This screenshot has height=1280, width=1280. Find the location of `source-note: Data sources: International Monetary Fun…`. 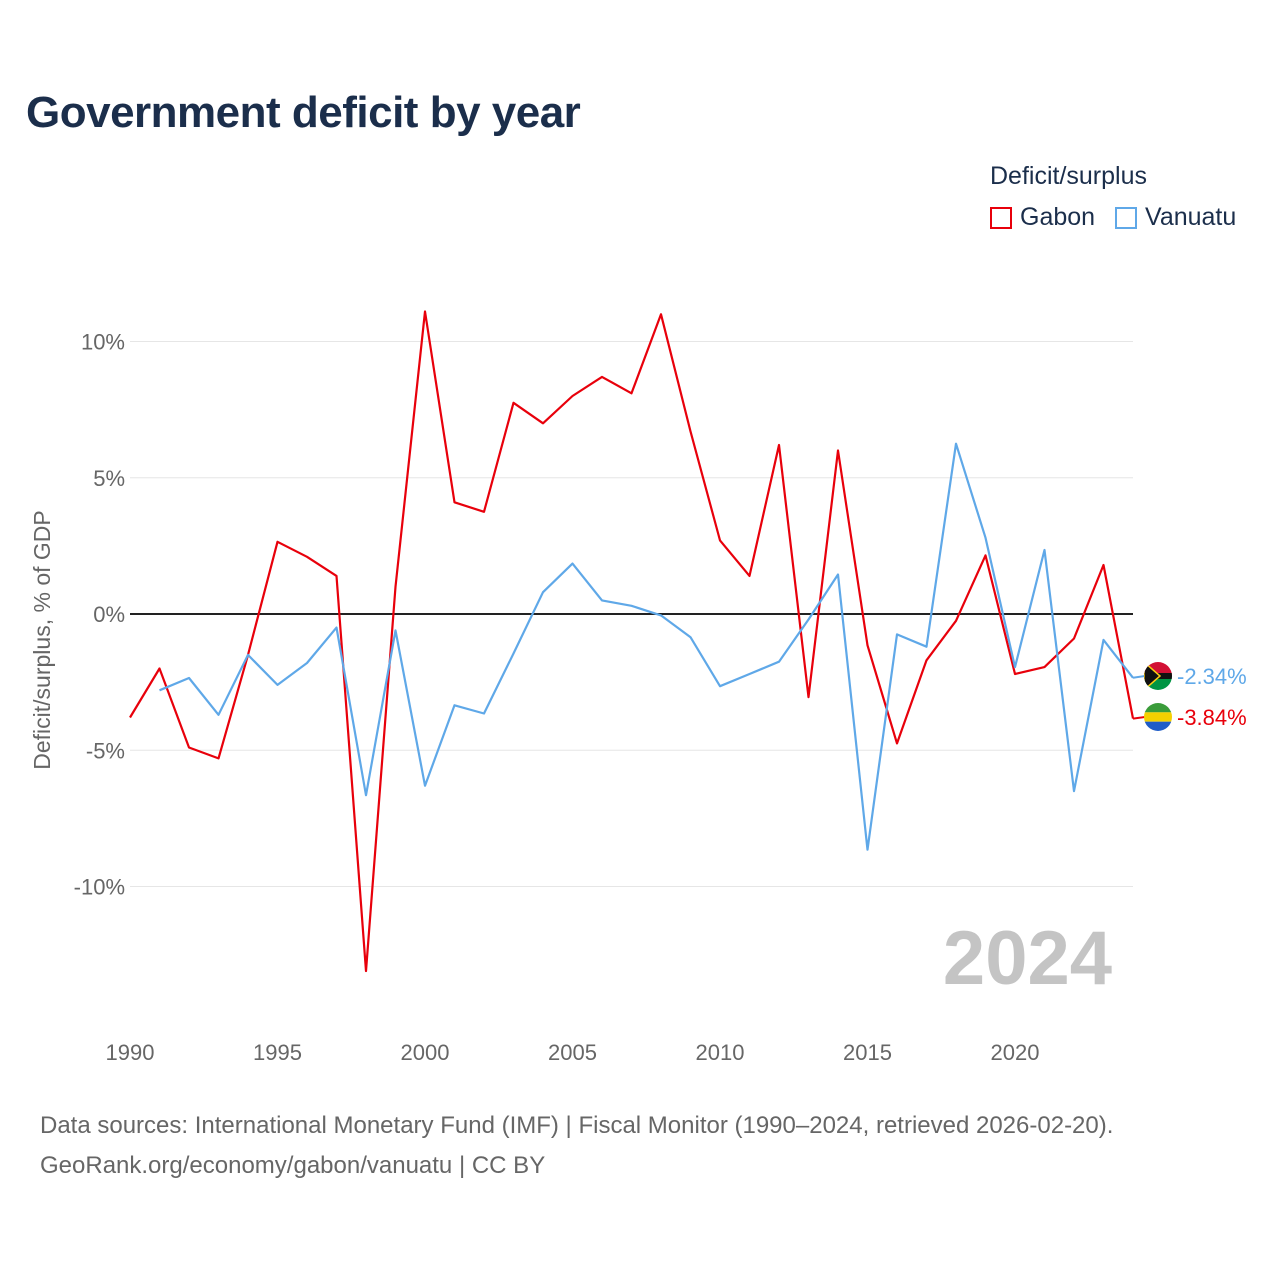

source-note: Data sources: International Monetary Fun… is located at coordinates (576, 1146).